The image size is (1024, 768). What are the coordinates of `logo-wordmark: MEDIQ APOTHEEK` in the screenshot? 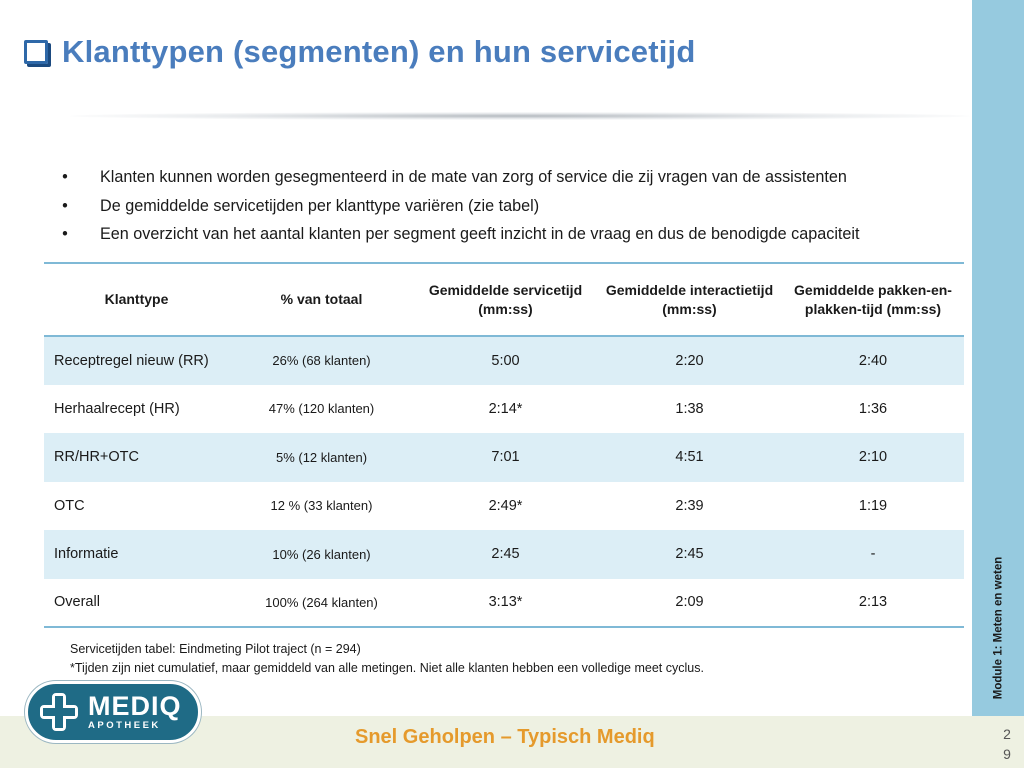 It's located at (135, 712).